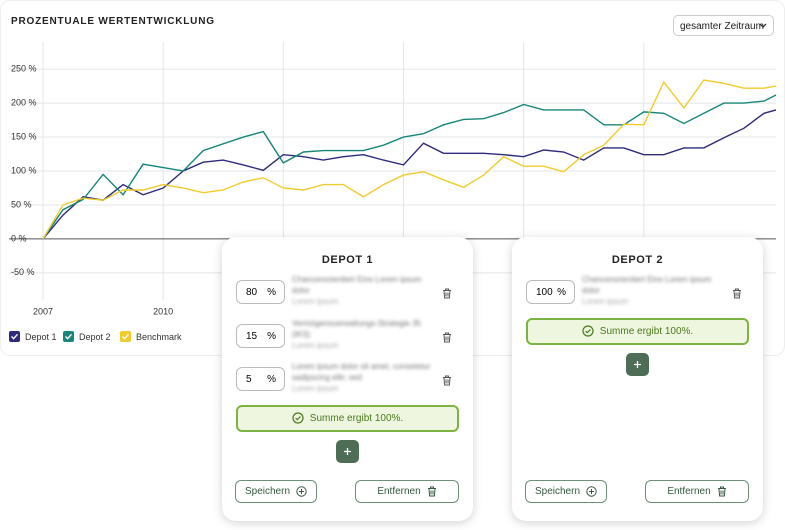 The height and width of the screenshot is (530, 785). Describe the element at coordinates (159, 336) in the screenshot. I see `legend-label: Benchmark` at that location.